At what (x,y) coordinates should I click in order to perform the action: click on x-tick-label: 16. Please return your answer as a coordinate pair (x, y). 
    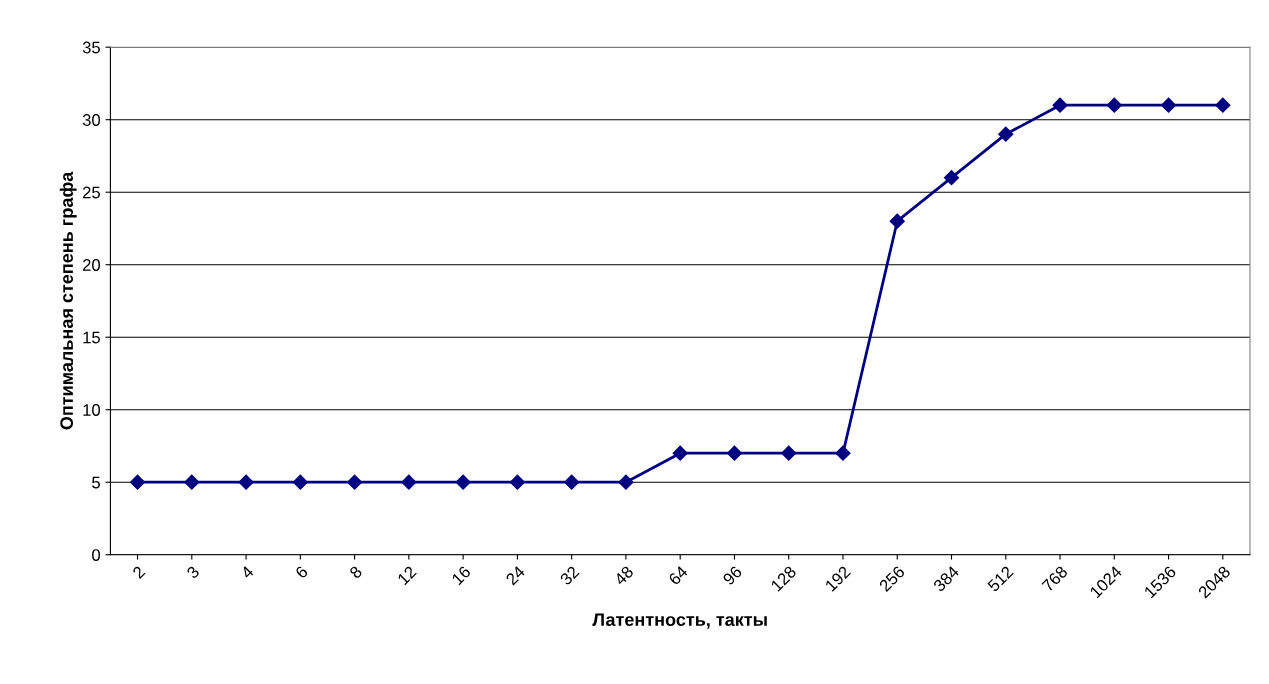
    Looking at the image, I should click on (461, 575).